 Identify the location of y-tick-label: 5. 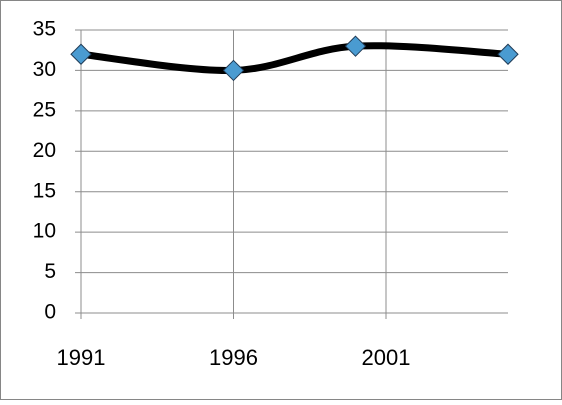
(50, 271).